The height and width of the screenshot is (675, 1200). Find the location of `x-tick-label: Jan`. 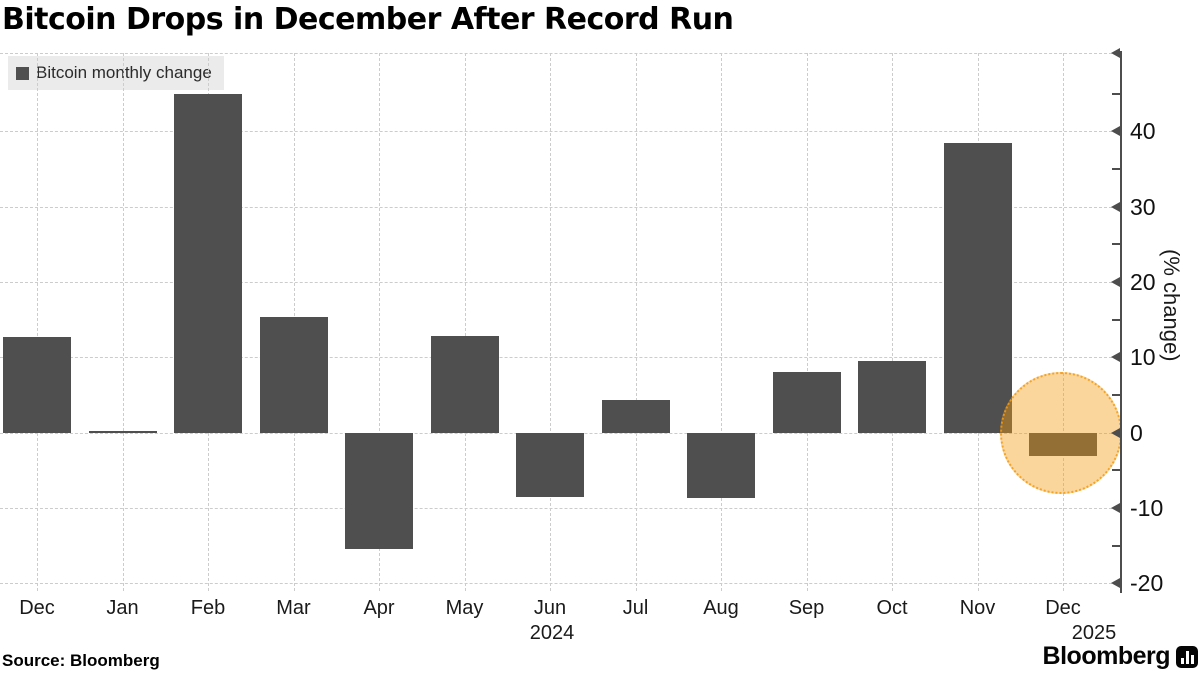

x-tick-label: Jan is located at coordinates (122, 608).